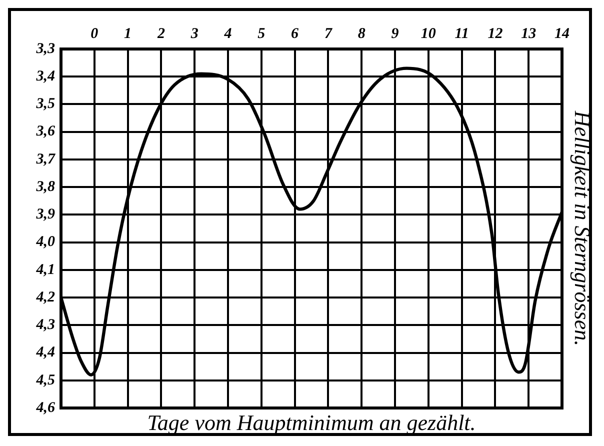 Image resolution: width=604 pixels, height=446 pixels. Describe the element at coordinates (461, 34) in the screenshot. I see `x-tick-label: 11` at that location.